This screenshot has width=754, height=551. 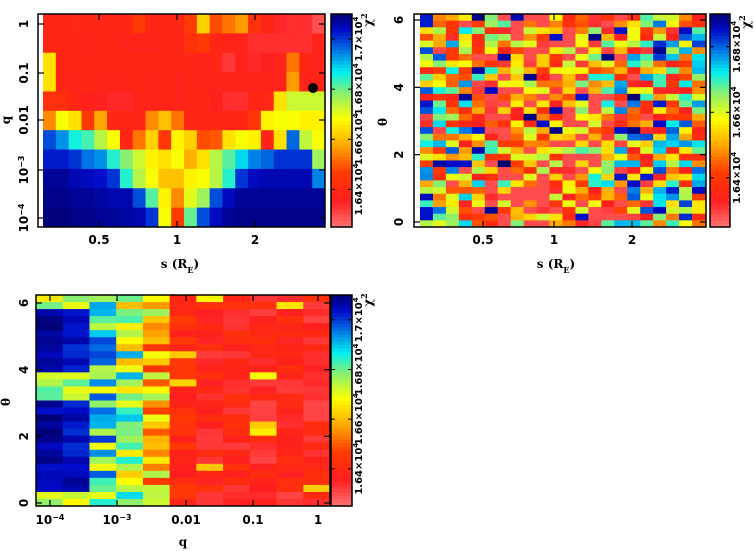 I want to click on colorbar-tick-label: 1.68×104, so click(x=358, y=89).